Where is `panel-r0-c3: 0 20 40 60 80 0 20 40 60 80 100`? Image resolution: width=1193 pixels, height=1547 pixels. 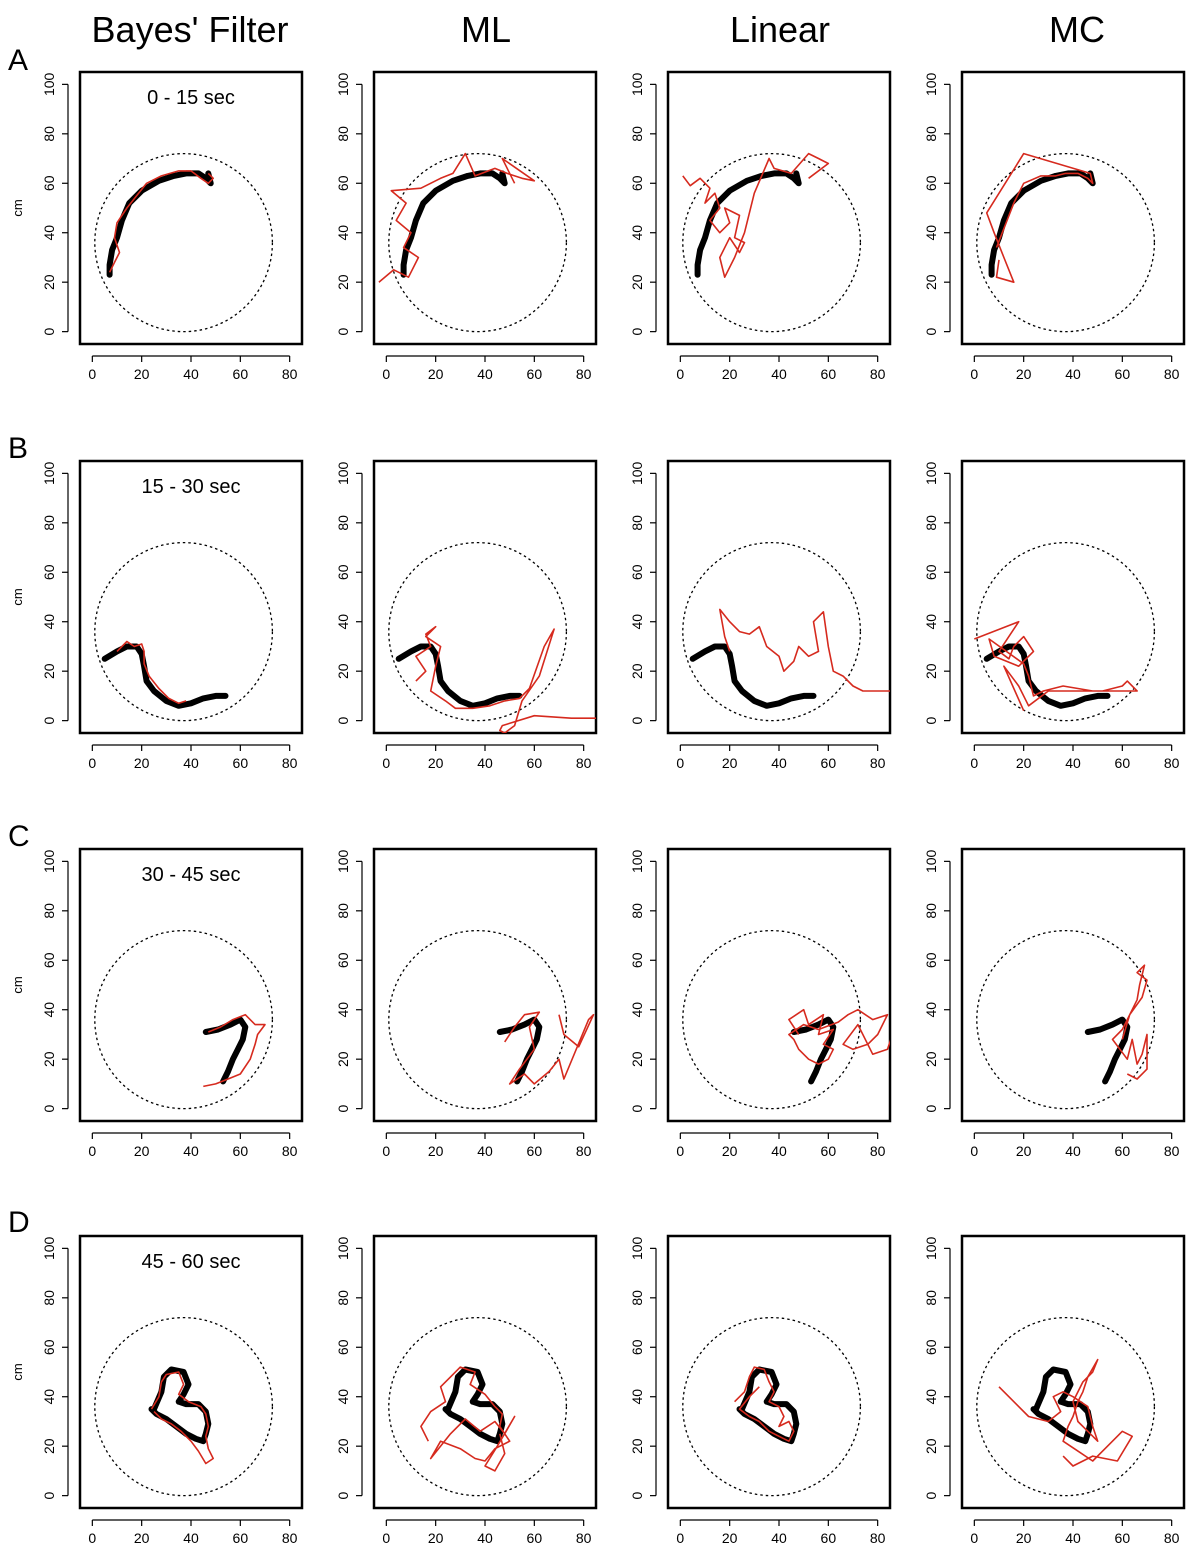
panel-r0-c3: 0 20 40 60 80 0 20 40 60 80 100 is located at coordinates (1054, 226).